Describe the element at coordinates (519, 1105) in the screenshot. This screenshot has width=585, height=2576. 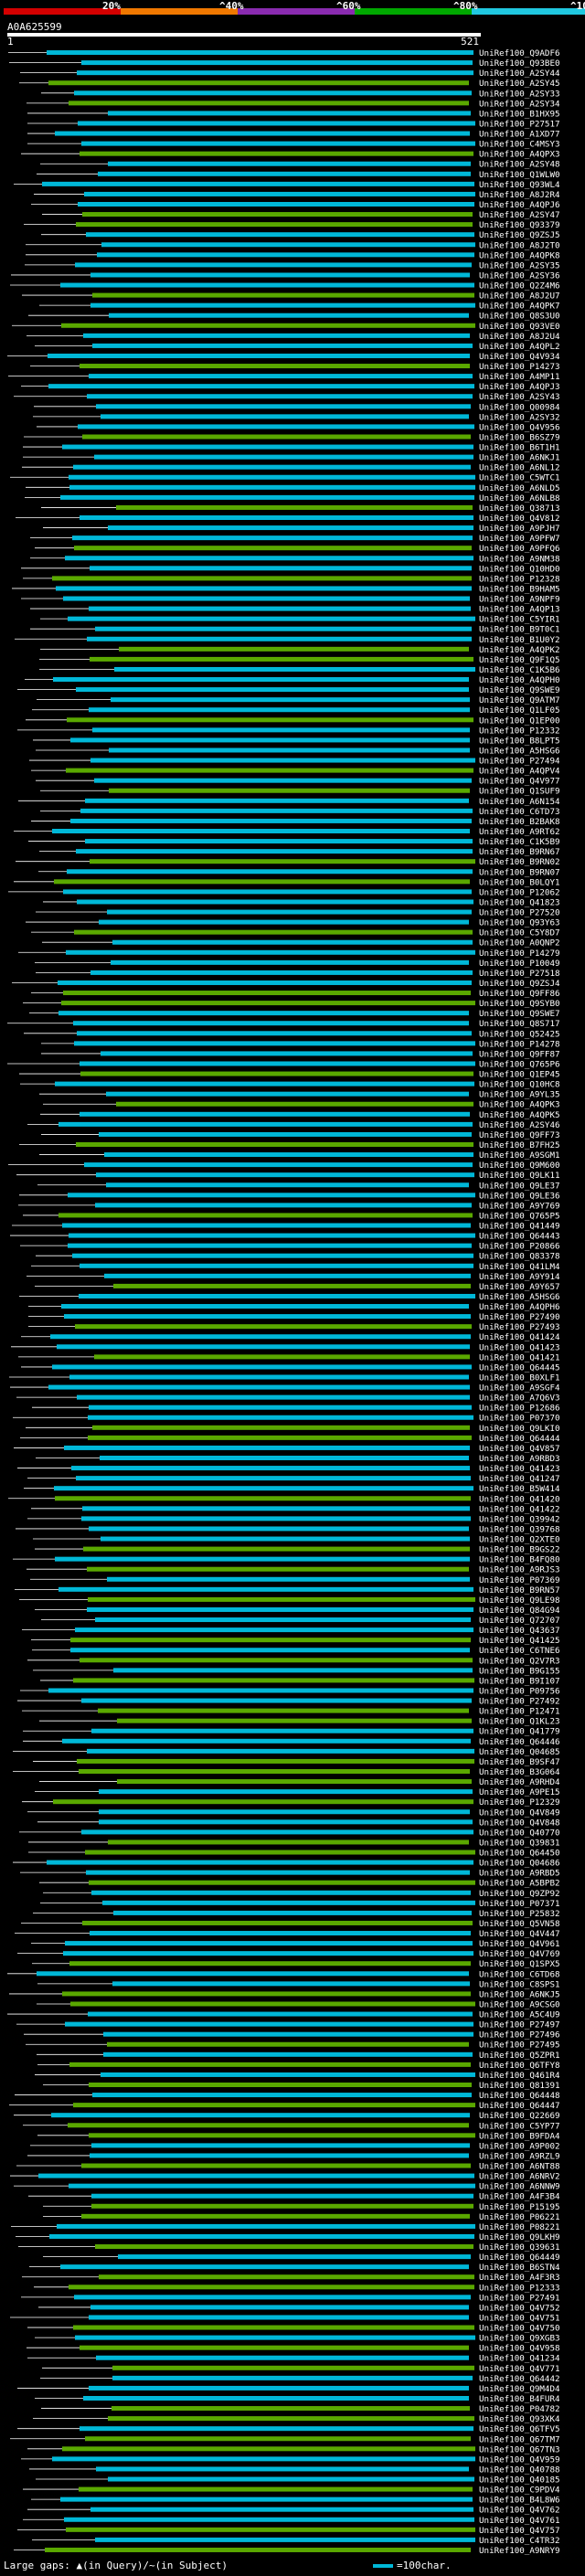
I see `hit-label: UniRef100_A4QPK3` at that location.